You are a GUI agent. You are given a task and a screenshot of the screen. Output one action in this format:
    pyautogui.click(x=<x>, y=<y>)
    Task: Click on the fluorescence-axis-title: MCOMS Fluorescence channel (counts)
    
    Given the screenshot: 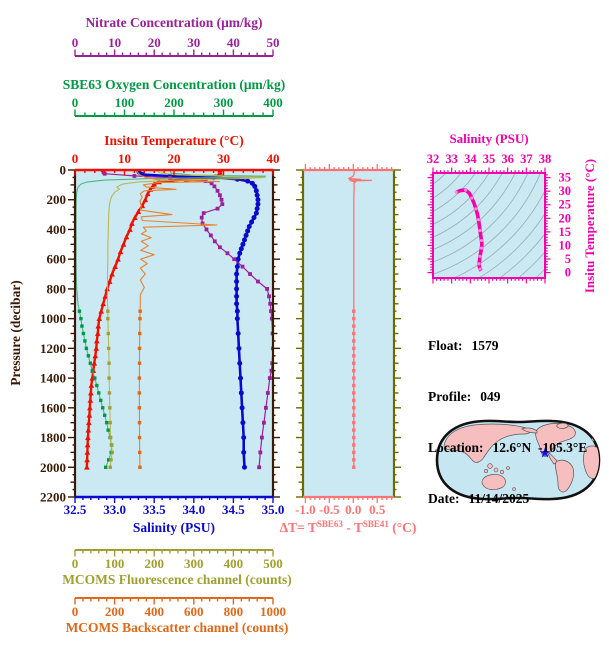 What is the action you would take?
    pyautogui.click(x=177, y=579)
    